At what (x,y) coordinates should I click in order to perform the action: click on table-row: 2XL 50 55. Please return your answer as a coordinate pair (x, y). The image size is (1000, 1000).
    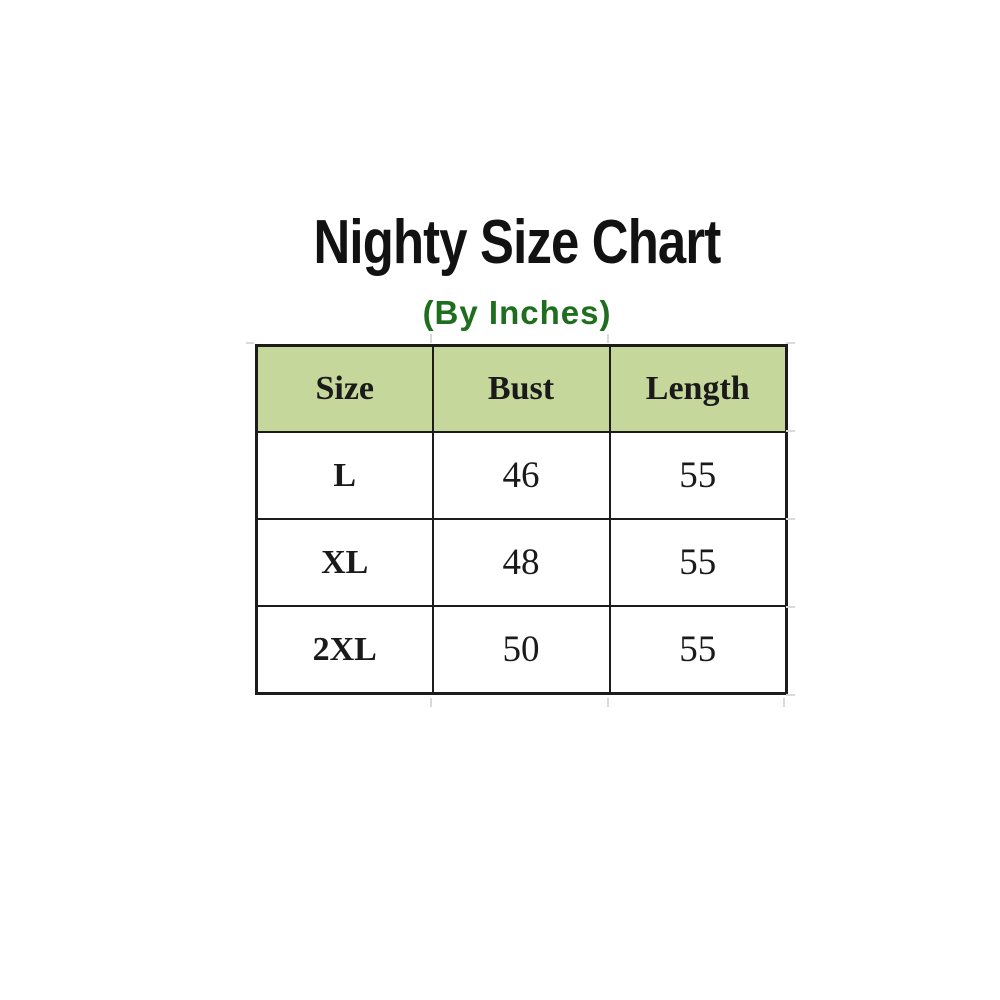
    Looking at the image, I should click on (521, 650).